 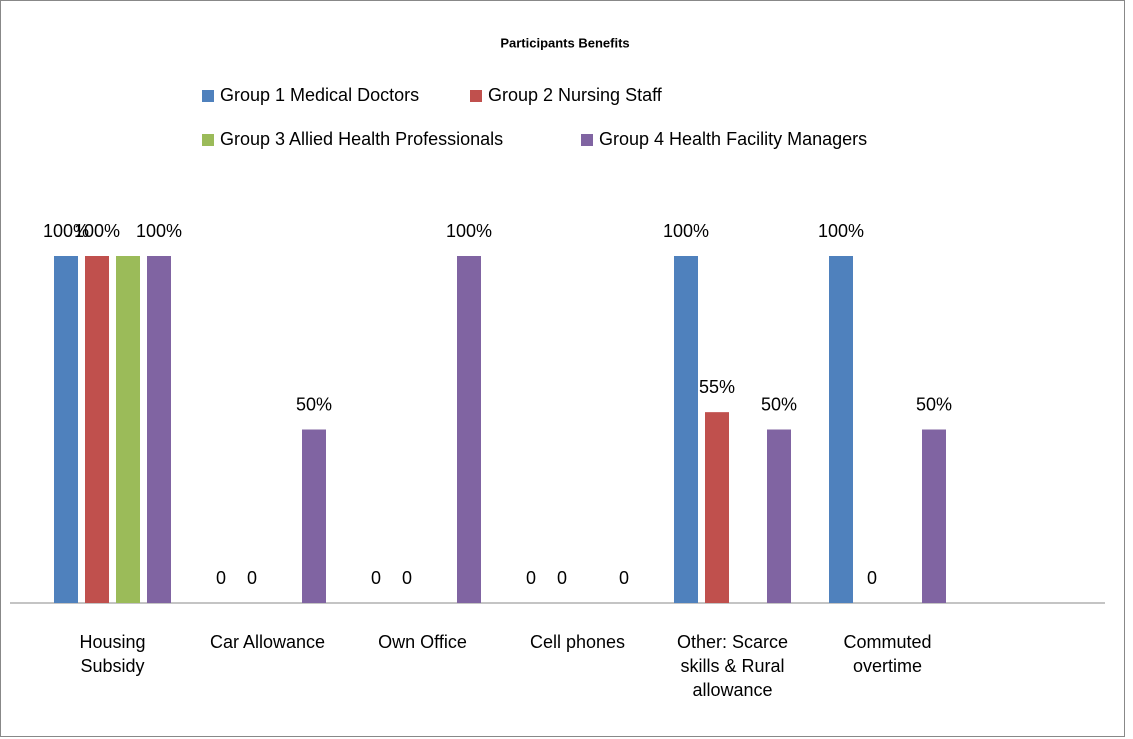 I want to click on data-label: 55%, so click(x=717, y=387).